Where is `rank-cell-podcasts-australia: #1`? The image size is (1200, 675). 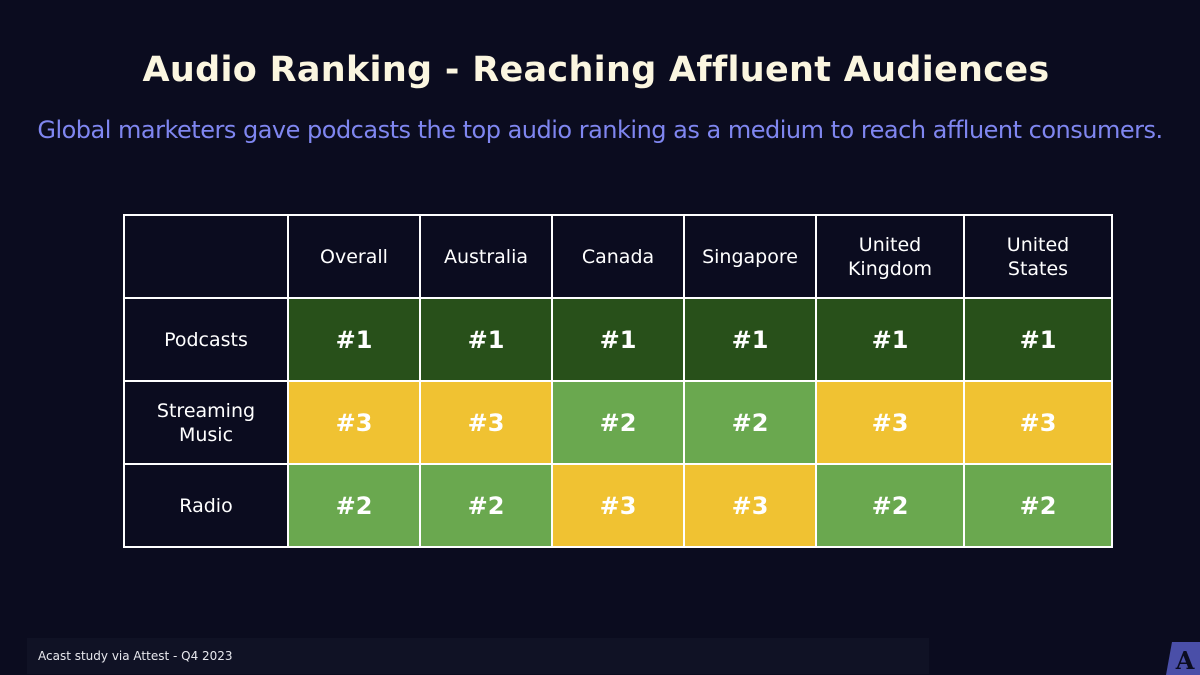 rank-cell-podcasts-australia: #1 is located at coordinates (486, 339).